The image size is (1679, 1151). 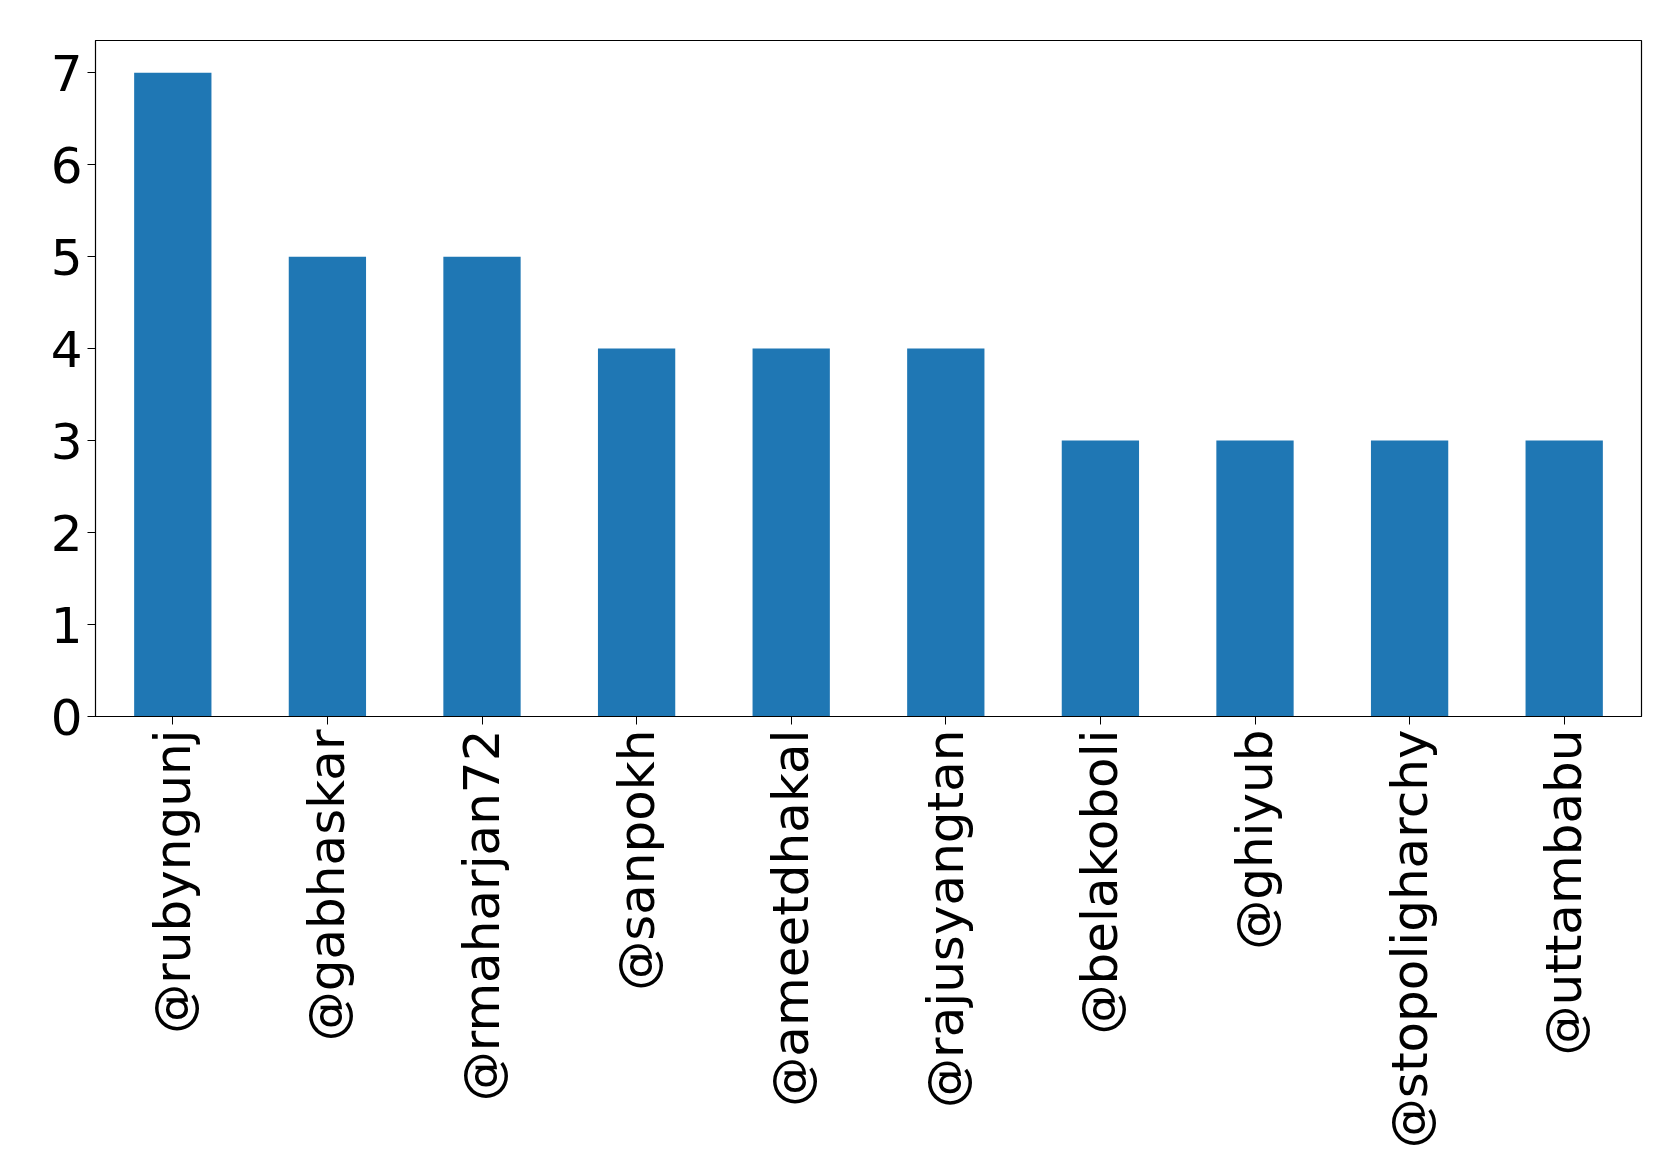 What do you see at coordinates (1100, 882) in the screenshot?
I see `x-tick-label: @belakoboli` at bounding box center [1100, 882].